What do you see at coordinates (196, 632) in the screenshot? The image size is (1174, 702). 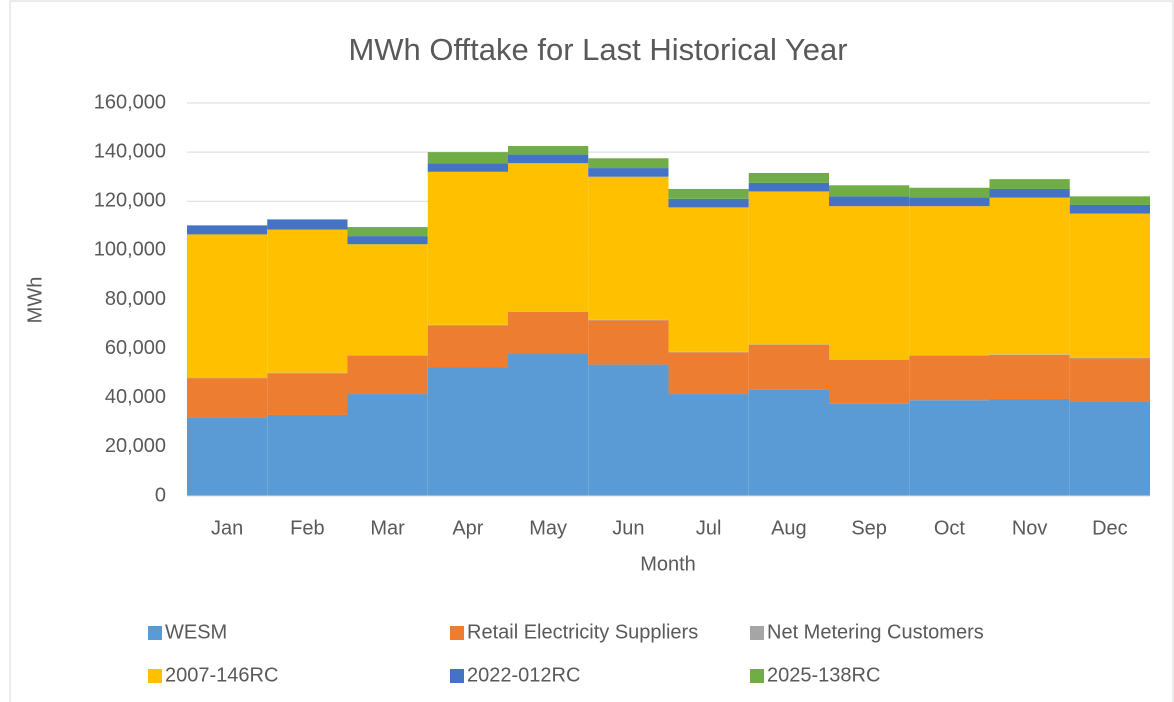 I see `legend-label: WESM` at bounding box center [196, 632].